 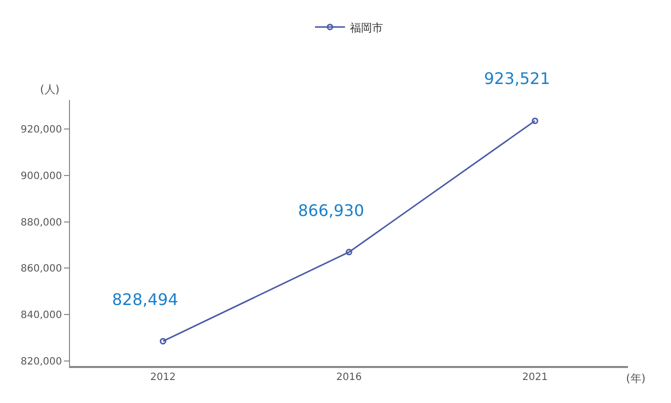 What do you see at coordinates (349, 377) in the screenshot?
I see `x-tick-label: 2016` at bounding box center [349, 377].